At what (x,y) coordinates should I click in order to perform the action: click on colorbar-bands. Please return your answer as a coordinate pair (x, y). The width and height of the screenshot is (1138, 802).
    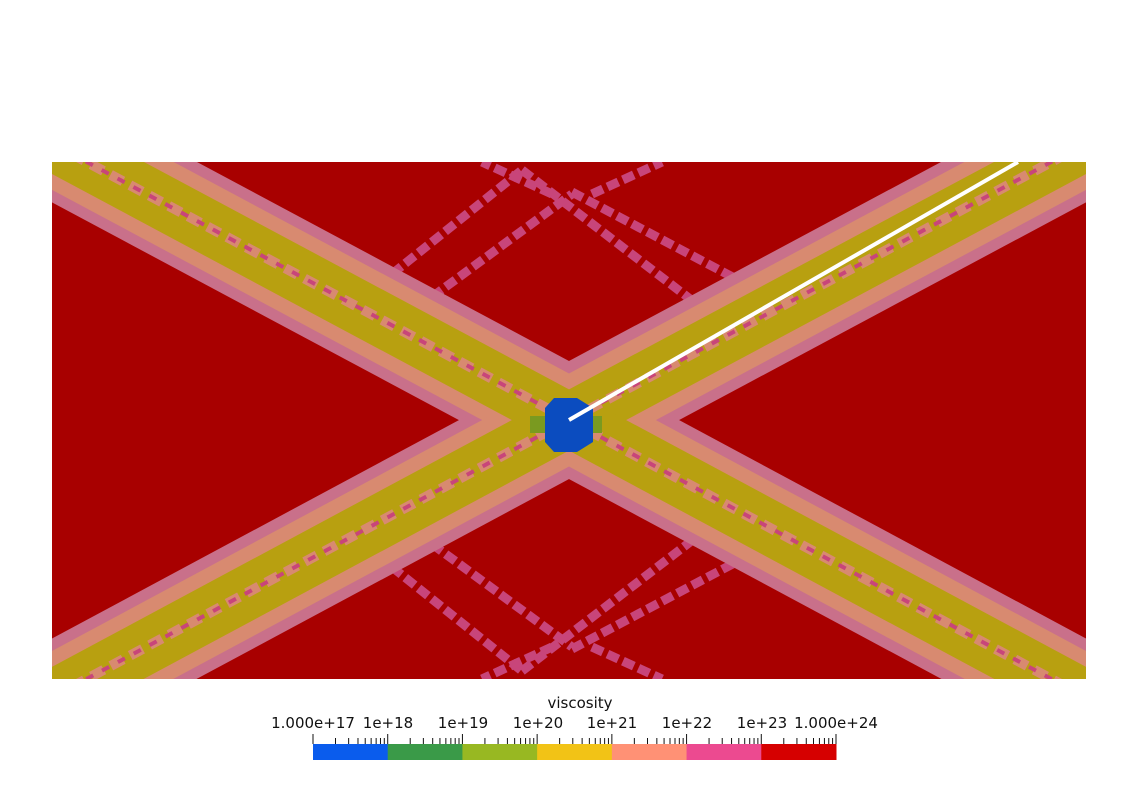
    Looking at the image, I should click on (575, 752).